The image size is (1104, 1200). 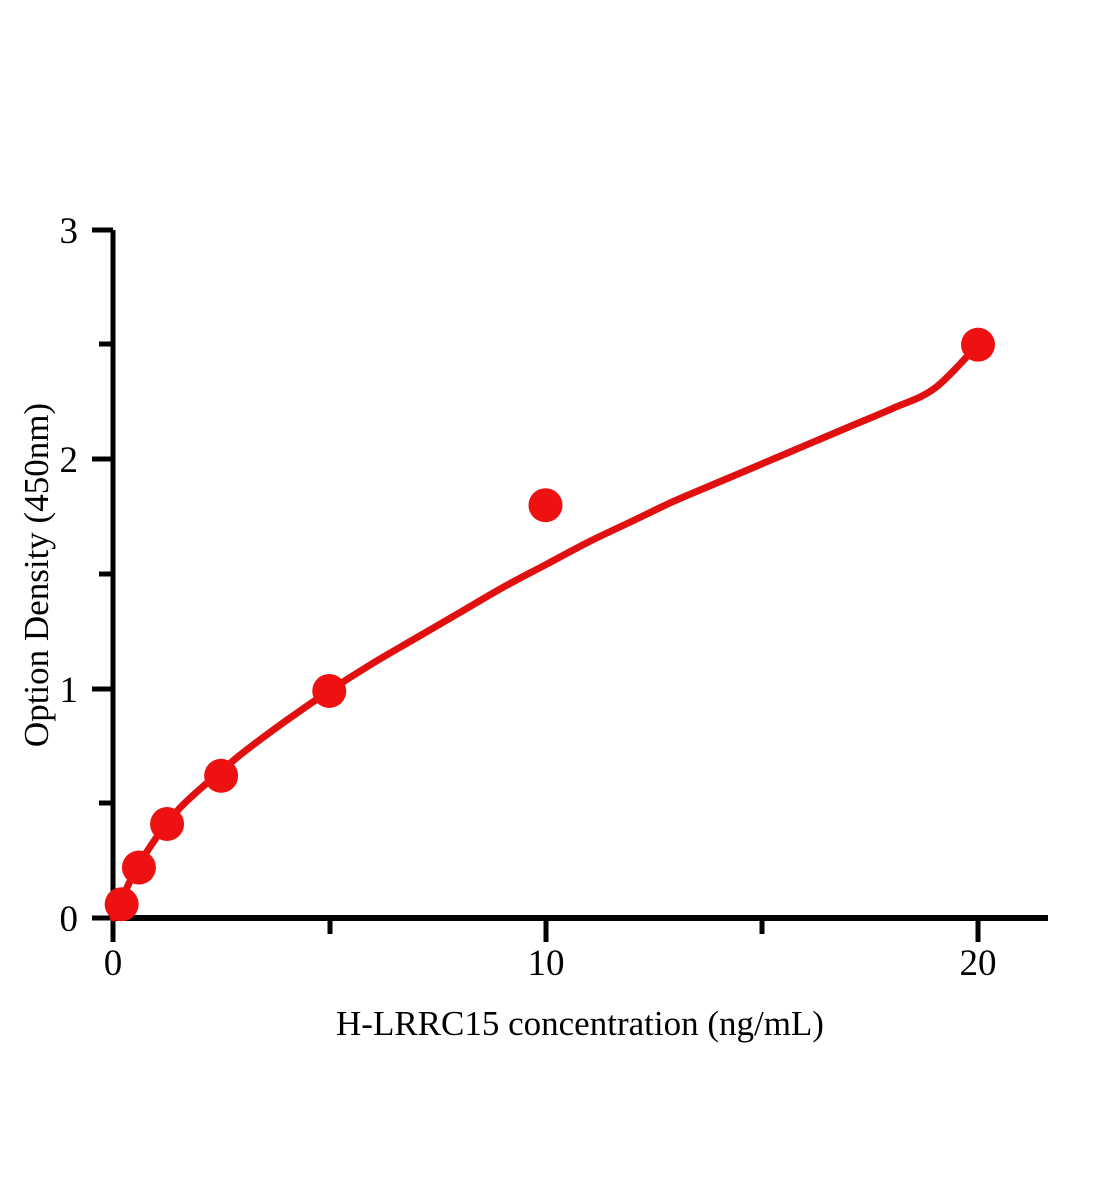 What do you see at coordinates (36, 575) in the screenshot?
I see `y-axis-title: Option Density (450nm)` at bounding box center [36, 575].